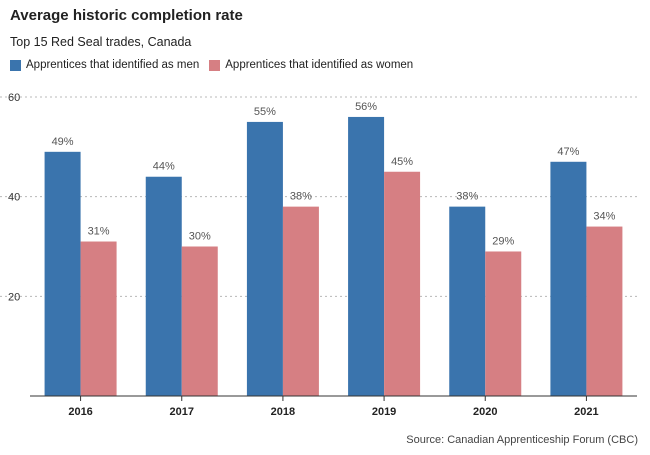 This screenshot has width=650, height=455. Describe the element at coordinates (366, 107) in the screenshot. I see `data-label: 56%` at that location.